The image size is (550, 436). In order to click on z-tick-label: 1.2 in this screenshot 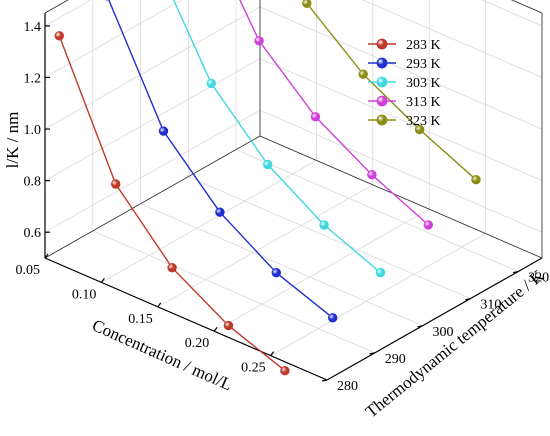, I will do `click(33, 78)`.